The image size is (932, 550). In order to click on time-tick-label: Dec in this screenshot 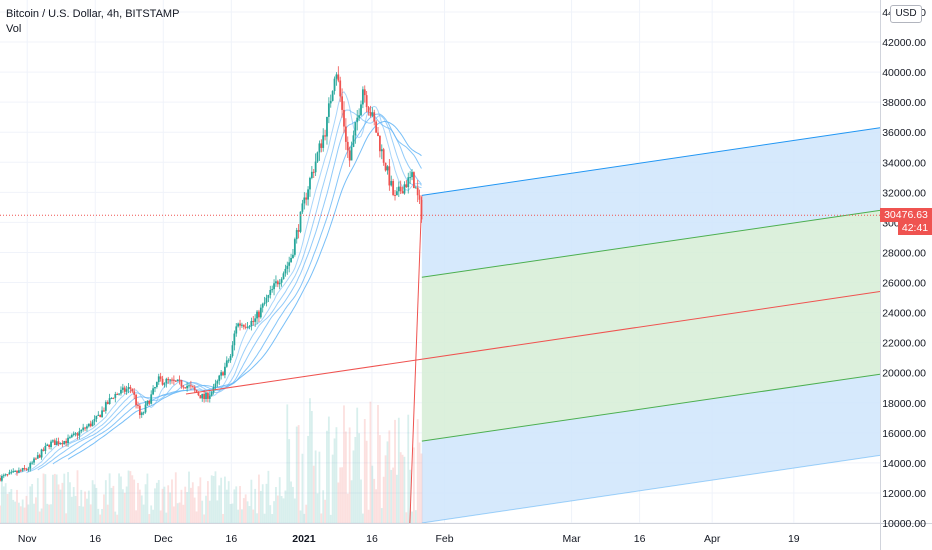, I will do `click(163, 539)`.